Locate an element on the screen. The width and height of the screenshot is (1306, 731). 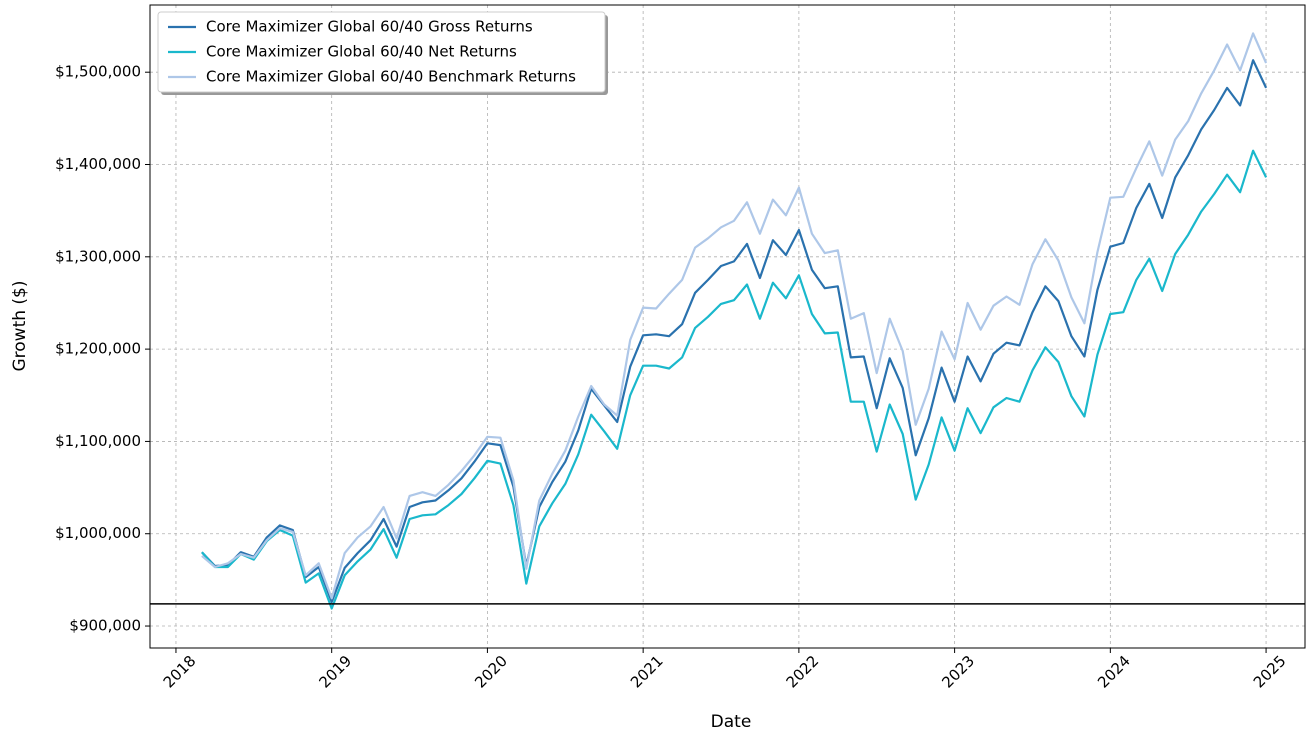
y-tick-label: $1,000,000 is located at coordinates (98, 533).